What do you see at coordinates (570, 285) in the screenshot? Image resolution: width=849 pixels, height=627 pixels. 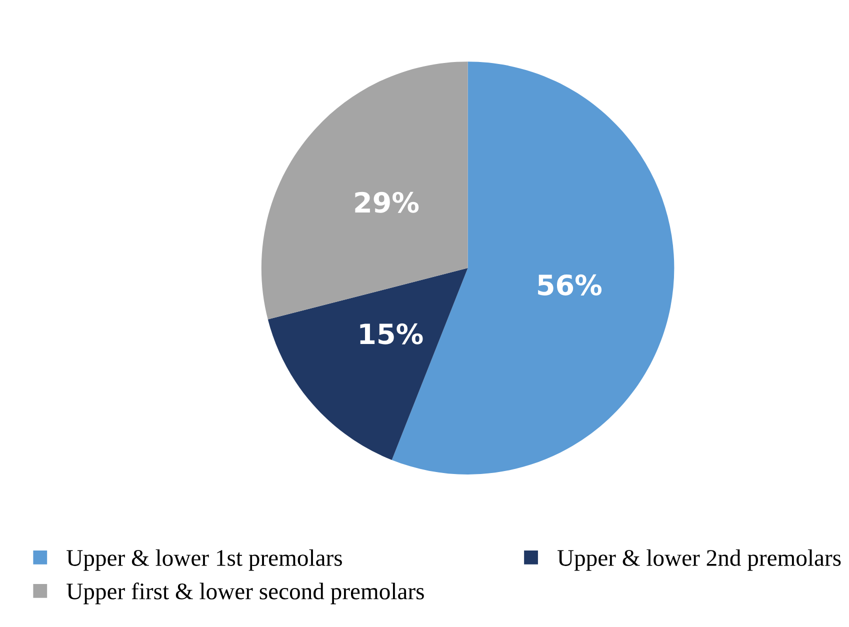 I see `data-label: 56%` at bounding box center [570, 285].